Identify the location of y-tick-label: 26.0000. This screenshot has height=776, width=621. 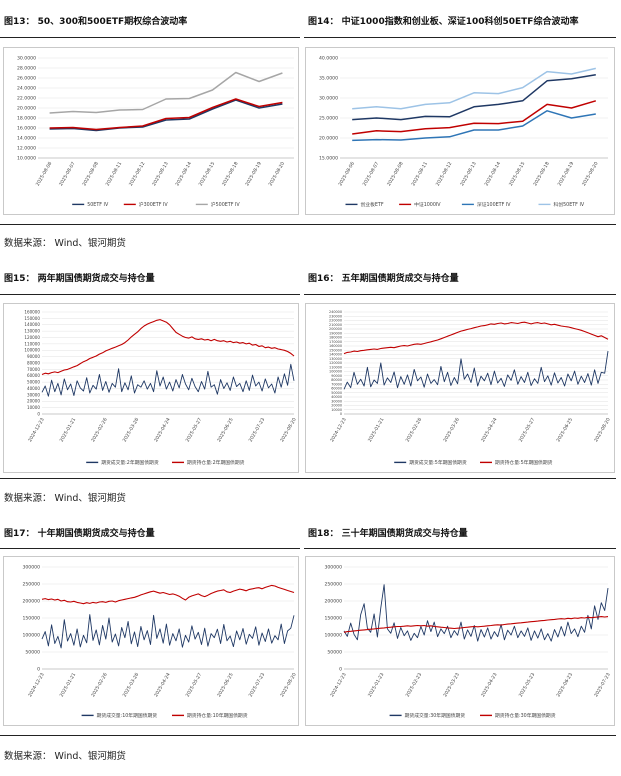
(26, 79).